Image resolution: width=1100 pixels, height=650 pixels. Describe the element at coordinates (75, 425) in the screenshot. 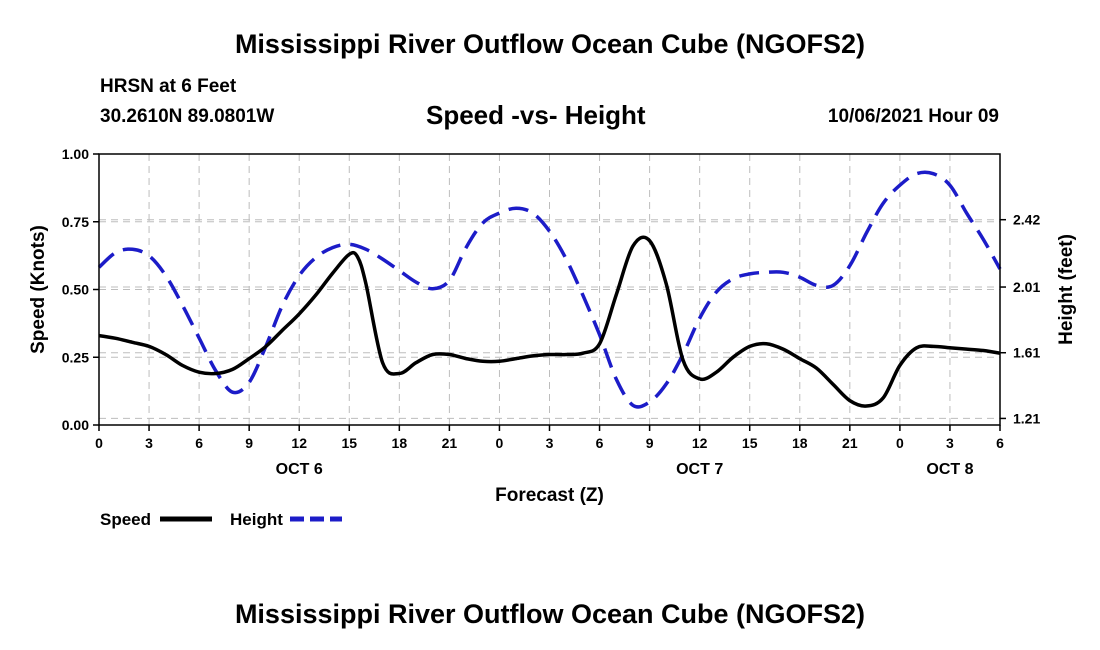

I see `y-tick-label-left: 0.00` at that location.